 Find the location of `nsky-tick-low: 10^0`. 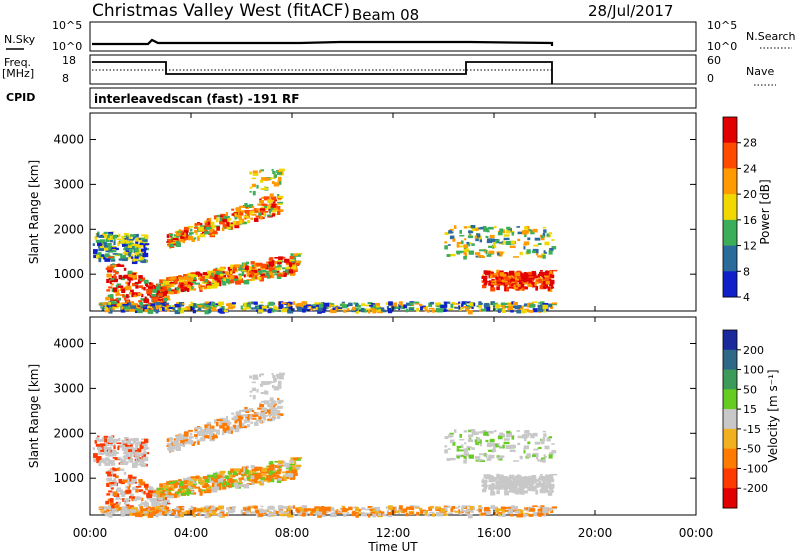

nsky-tick-low: 10^0 is located at coordinates (67, 46).